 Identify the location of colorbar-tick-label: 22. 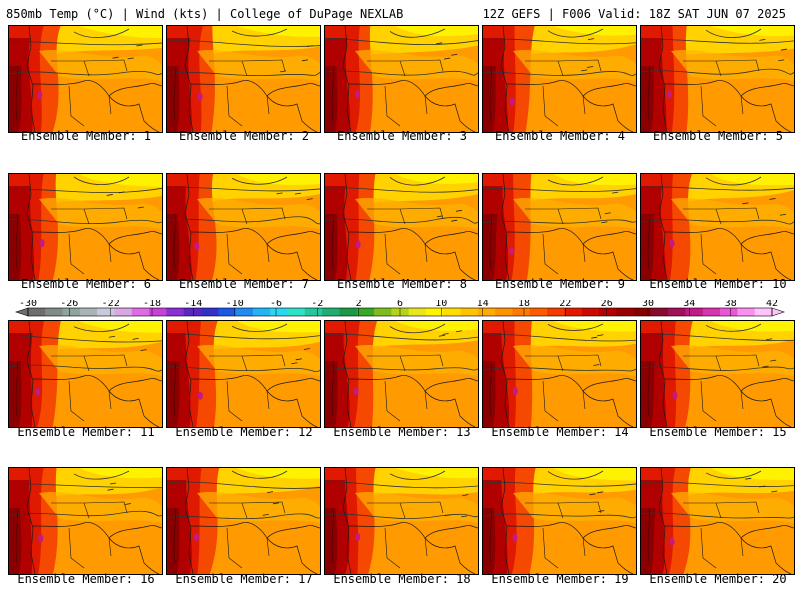
(565, 304).